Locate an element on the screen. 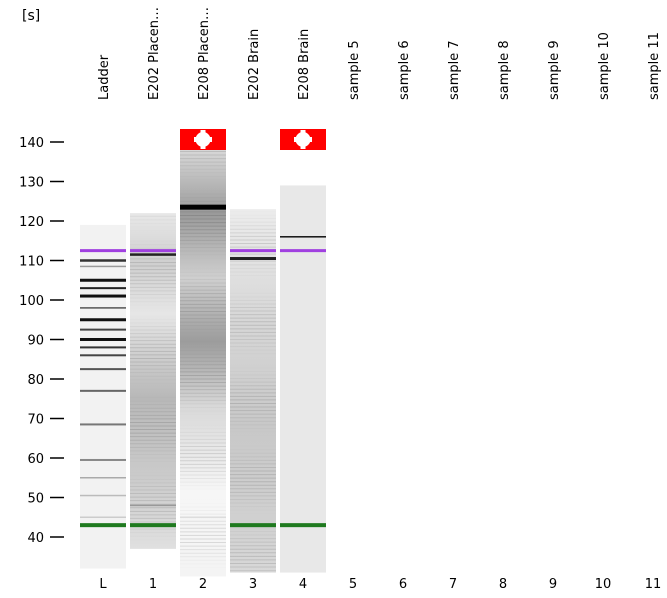 This screenshot has height=598, width=667. y-tick-label: 140 is located at coordinates (31, 143).